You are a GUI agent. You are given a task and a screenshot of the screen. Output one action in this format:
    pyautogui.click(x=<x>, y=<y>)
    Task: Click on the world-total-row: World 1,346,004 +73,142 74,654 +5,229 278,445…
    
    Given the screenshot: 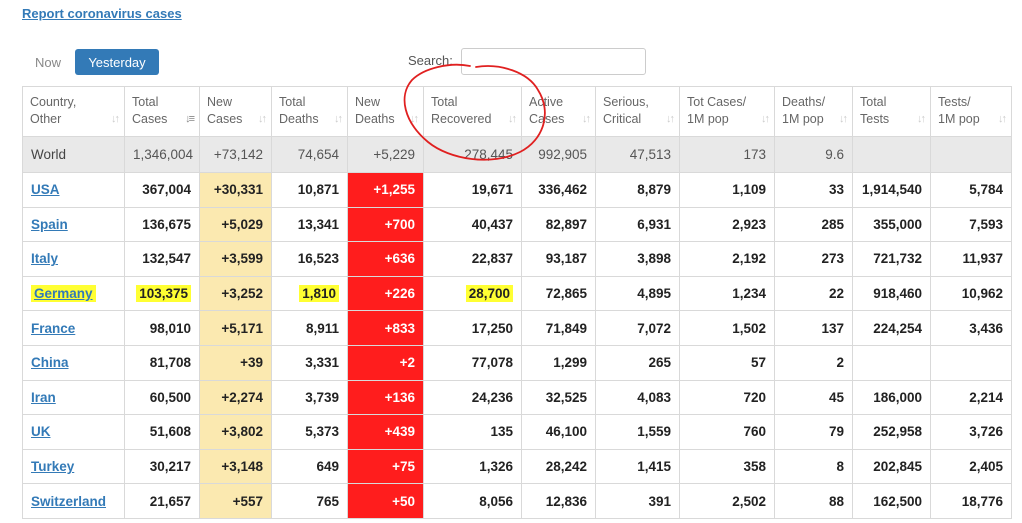 What is the action you would take?
    pyautogui.click(x=517, y=154)
    